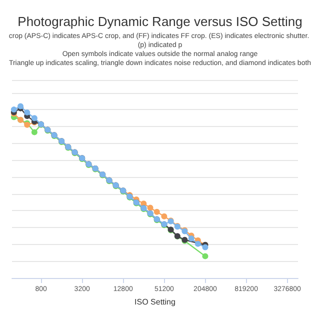 The height and width of the screenshot is (320, 320). What do you see at coordinates (160, 21) in the screenshot?
I see `chart-title: Photographic Dynamic Range versus ISO Setting` at bounding box center [160, 21].